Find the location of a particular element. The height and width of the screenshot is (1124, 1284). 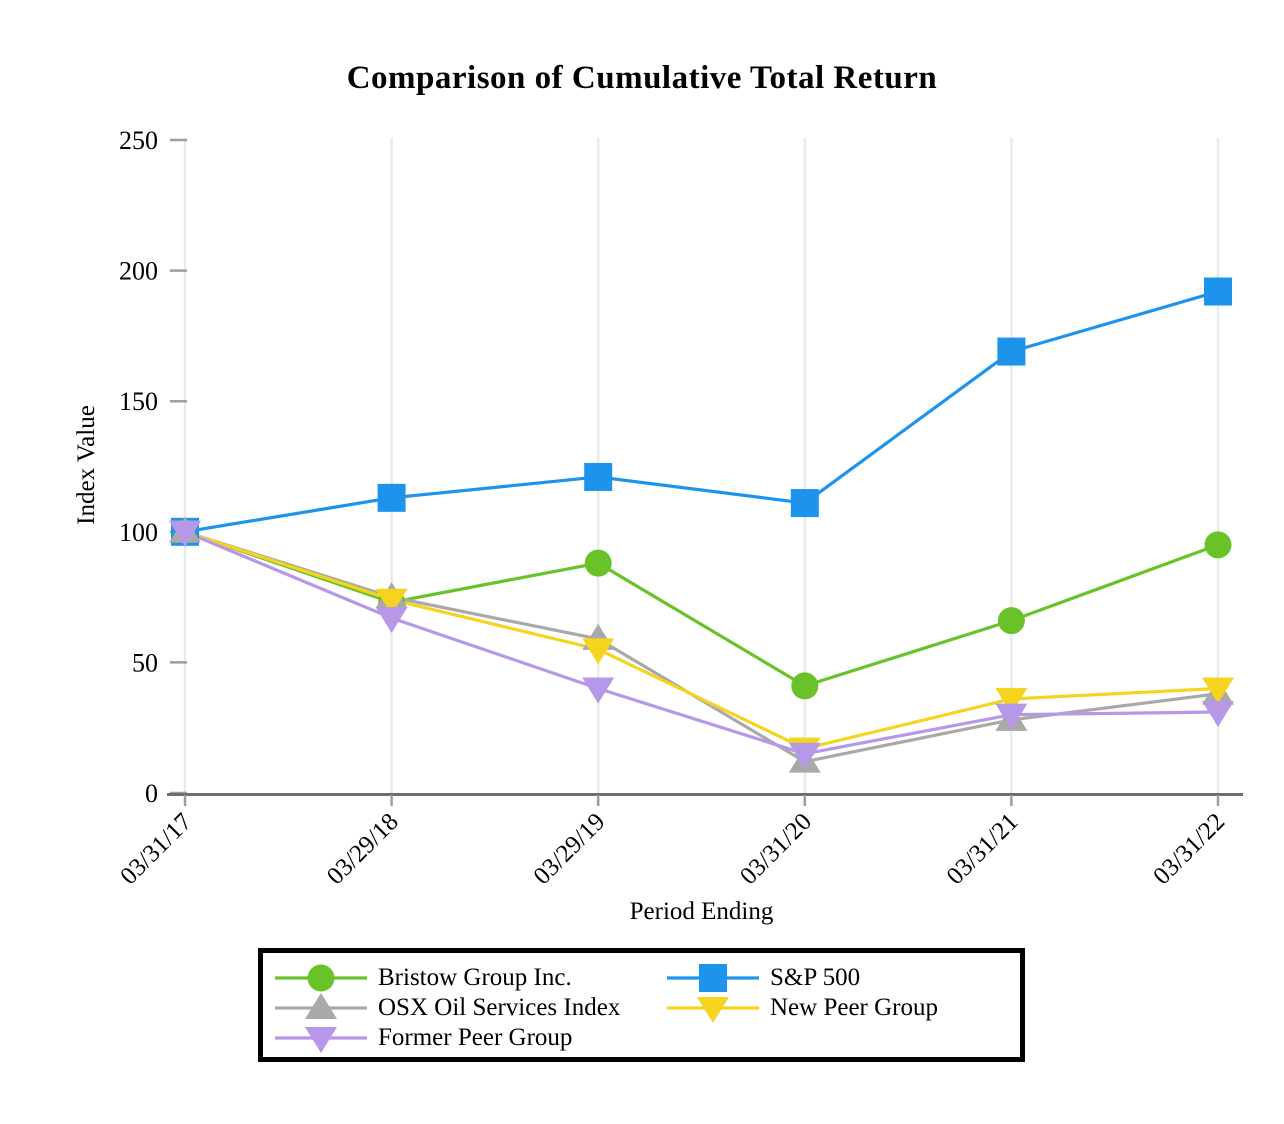

legend-marker-osx-oil-services-index is located at coordinates (321, 1006).